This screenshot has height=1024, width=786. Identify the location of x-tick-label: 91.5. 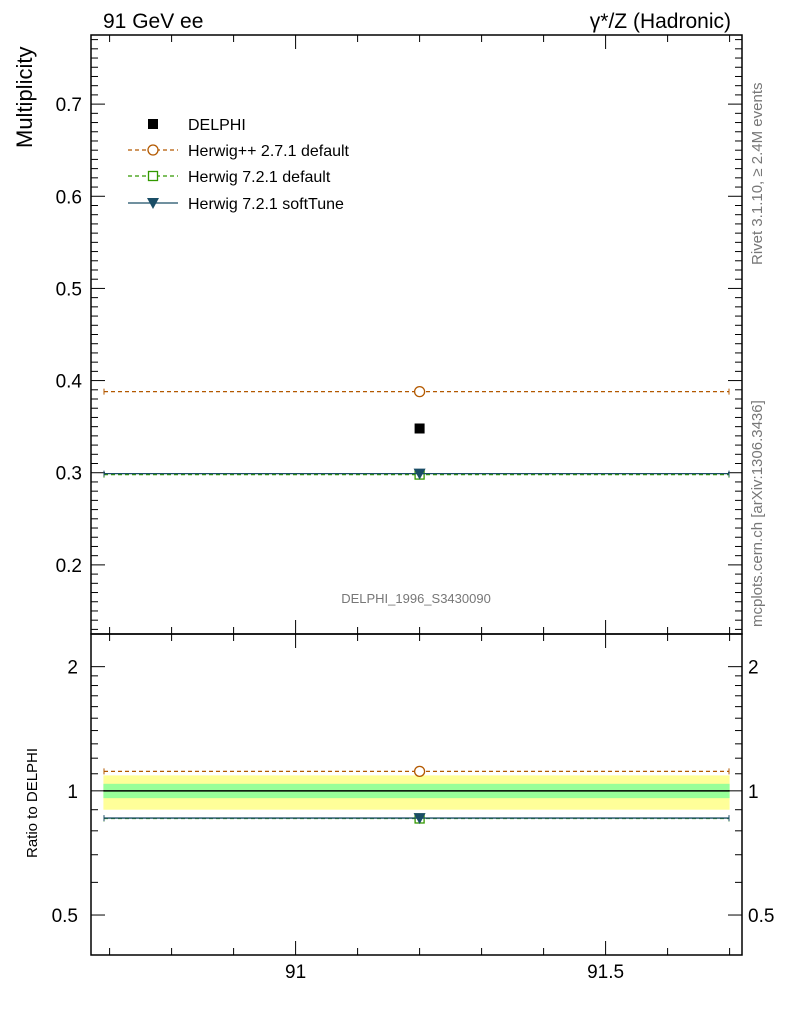
(605, 972).